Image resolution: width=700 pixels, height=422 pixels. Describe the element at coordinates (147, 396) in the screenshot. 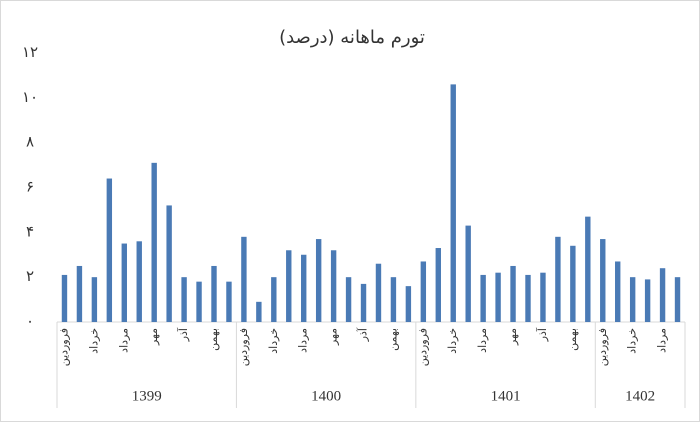

I see `group-label: 1399` at that location.